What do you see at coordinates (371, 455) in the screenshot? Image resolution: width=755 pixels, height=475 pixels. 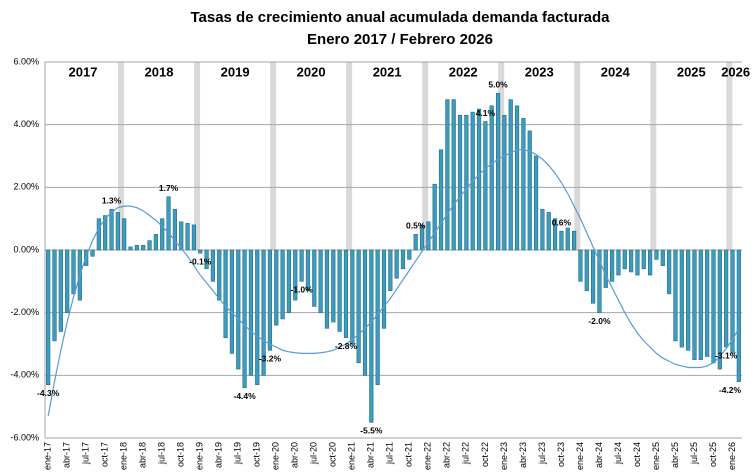 I see `x-tick-label: abr-21` at bounding box center [371, 455].